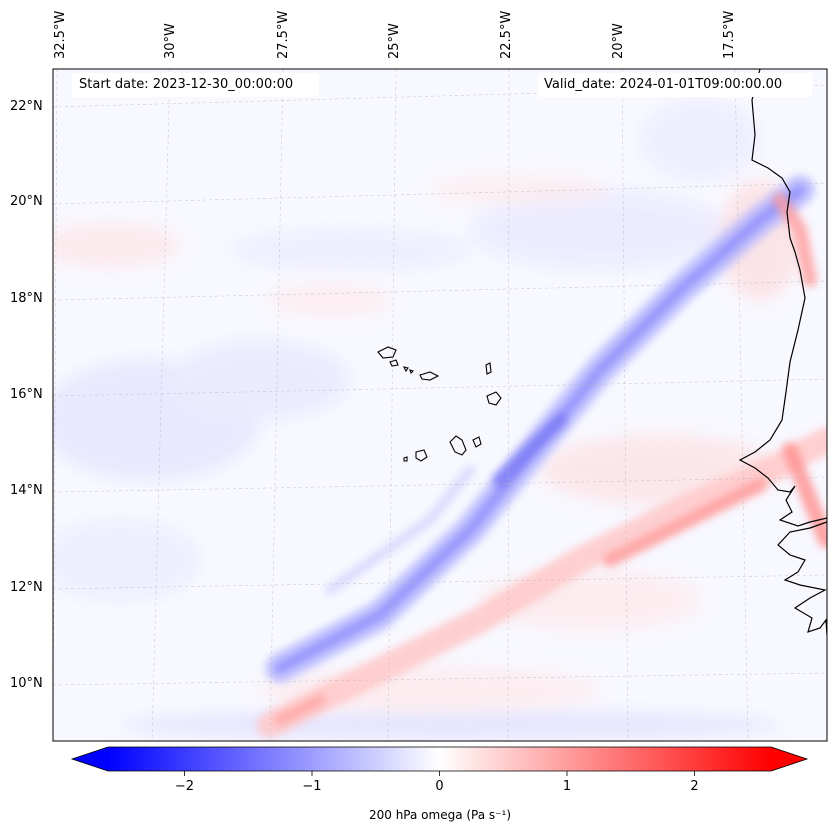  Describe the element at coordinates (439, 773) in the screenshot. I see `colorbar-tick-marks` at that location.